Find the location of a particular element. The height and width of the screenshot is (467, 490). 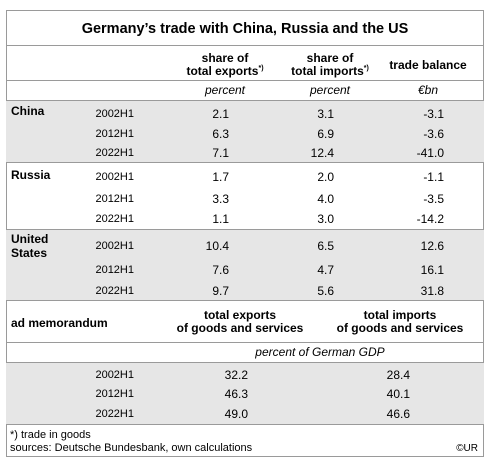

band-us is located at coordinates (245, 264).